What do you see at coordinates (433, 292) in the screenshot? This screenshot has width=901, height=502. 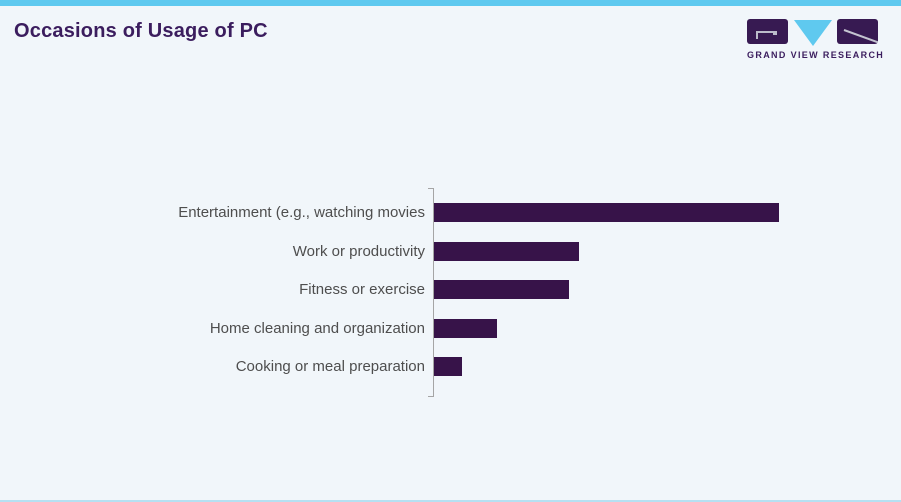 I see `y-axis-line` at bounding box center [433, 292].